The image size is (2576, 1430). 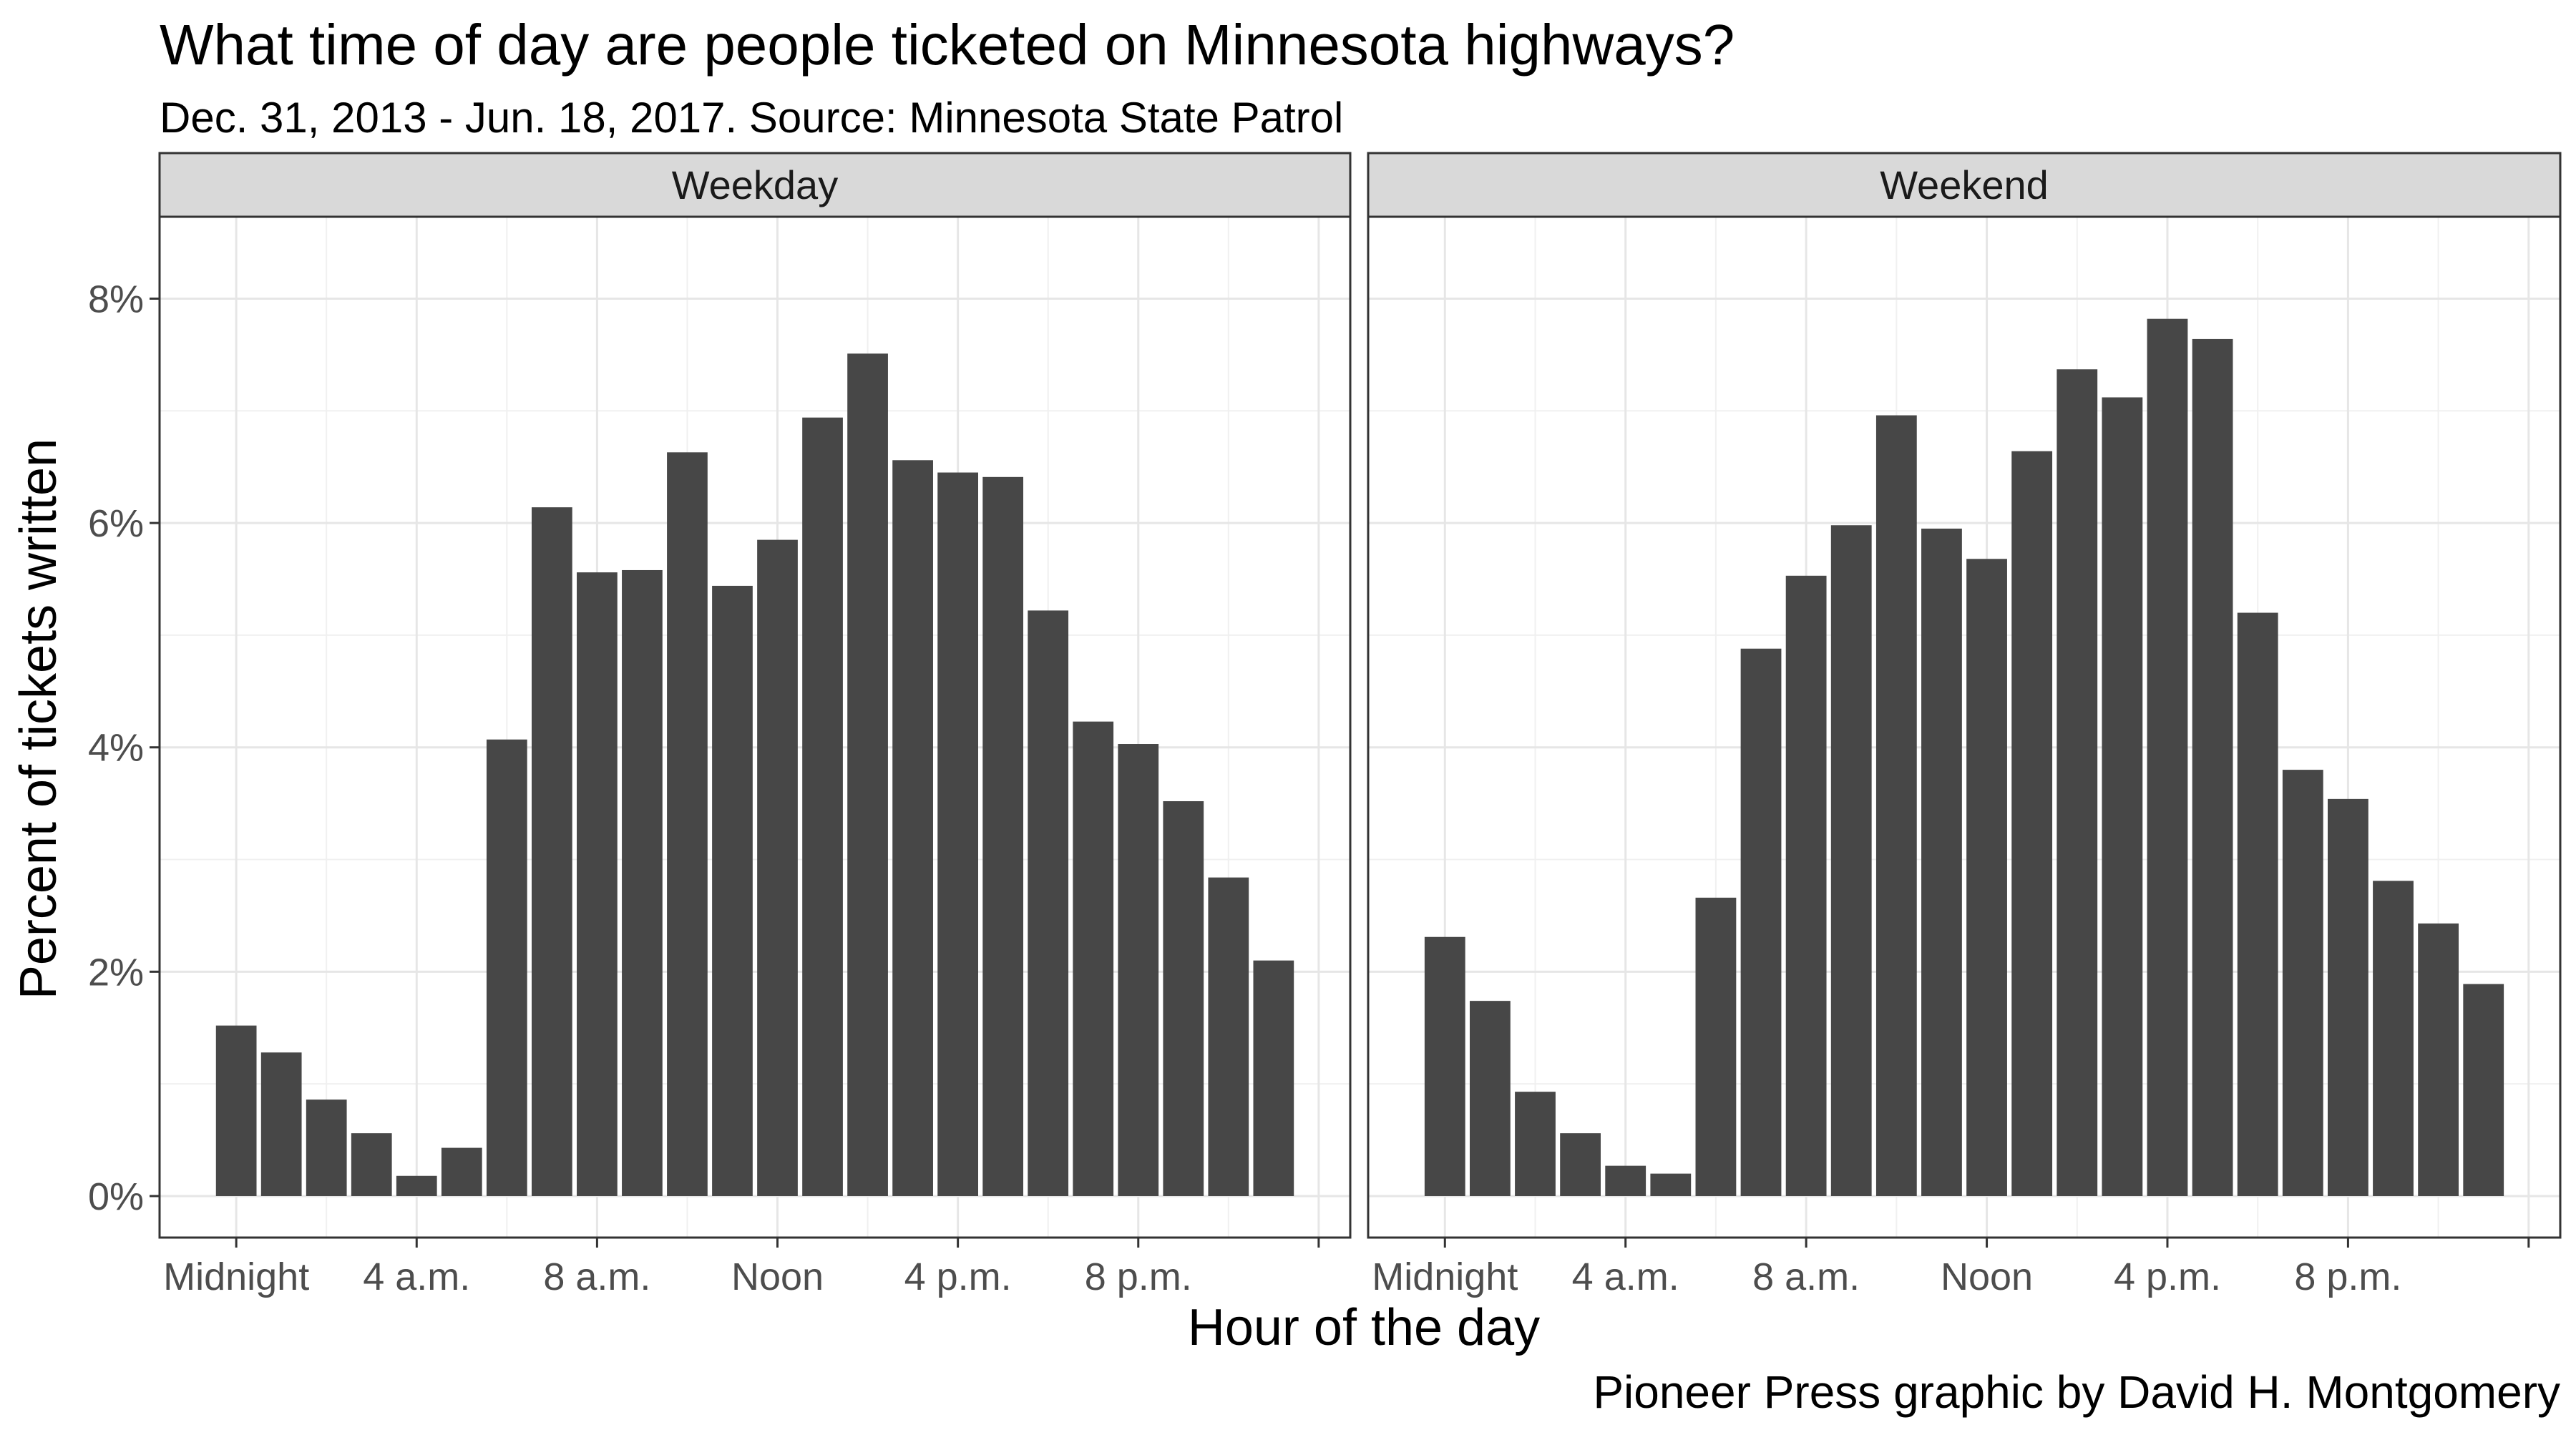 I want to click on y-tick-label: 2%, so click(x=116, y=972).